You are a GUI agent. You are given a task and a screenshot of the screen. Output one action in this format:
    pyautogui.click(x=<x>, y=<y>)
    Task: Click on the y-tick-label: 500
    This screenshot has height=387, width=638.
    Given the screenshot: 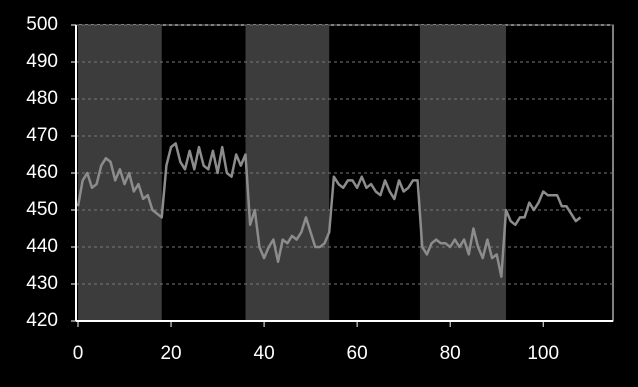 What is the action you would take?
    pyautogui.click(x=42, y=24)
    